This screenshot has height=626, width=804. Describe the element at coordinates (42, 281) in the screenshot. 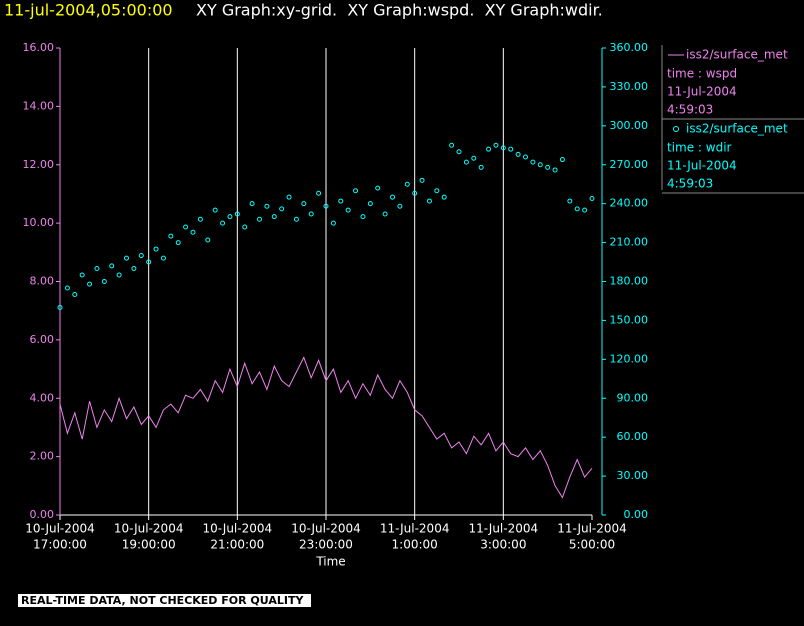

I see `y-tick-label: 8.00` at that location.